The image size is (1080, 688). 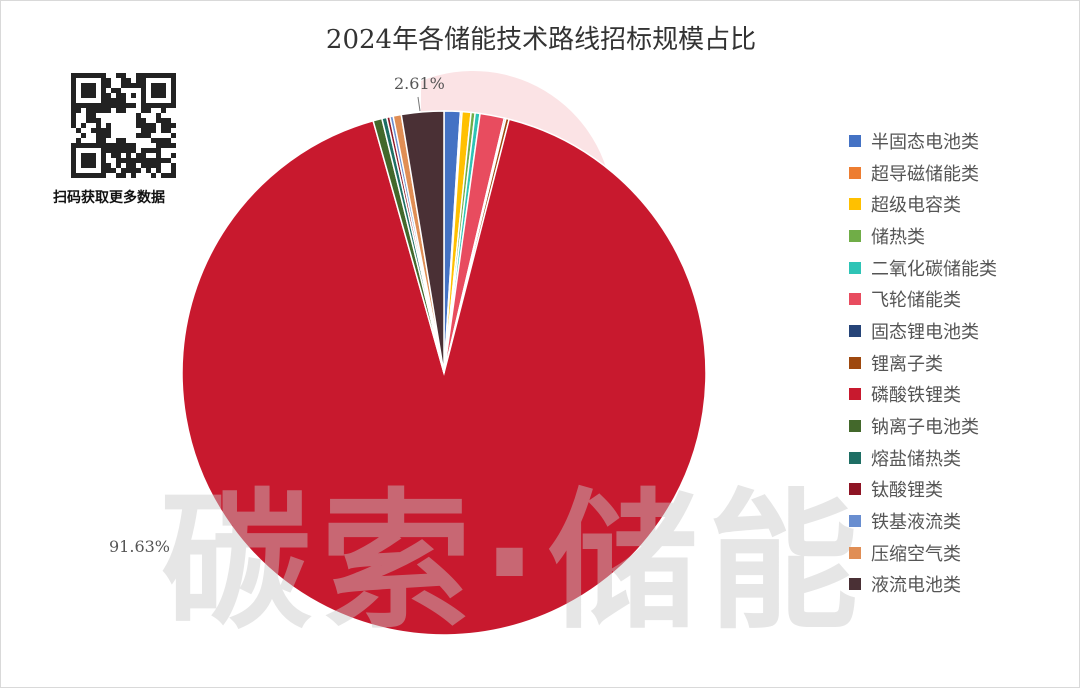 What do you see at coordinates (541, 40) in the screenshot?
I see `chart-title: 2024年各储能技术路线招标规模占比` at bounding box center [541, 40].